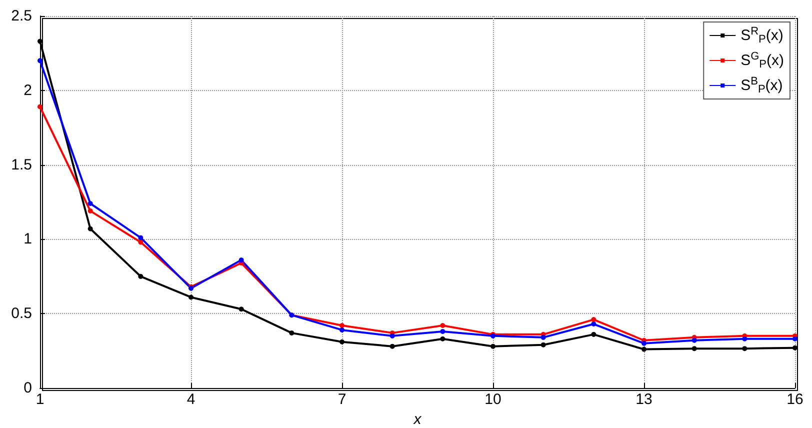 Image resolution: width=812 pixels, height=428 pixels. Describe the element at coordinates (644, 399) in the screenshot. I see `x-tick-label: 13` at that location.